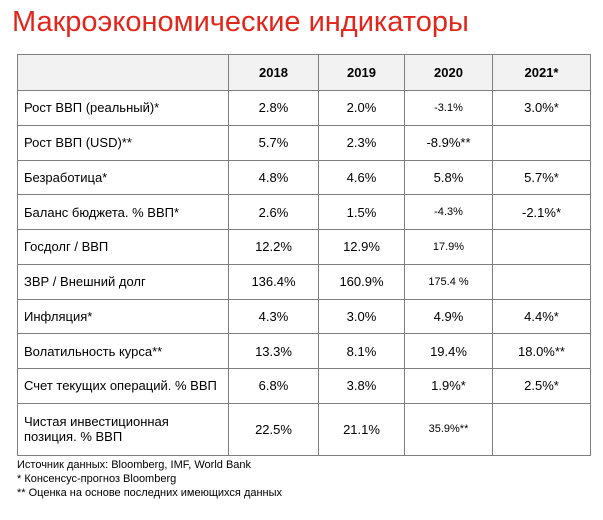  Describe the element at coordinates (273, 177) in the screenshot. I see `value-cell-2018: 4.8%` at that location.